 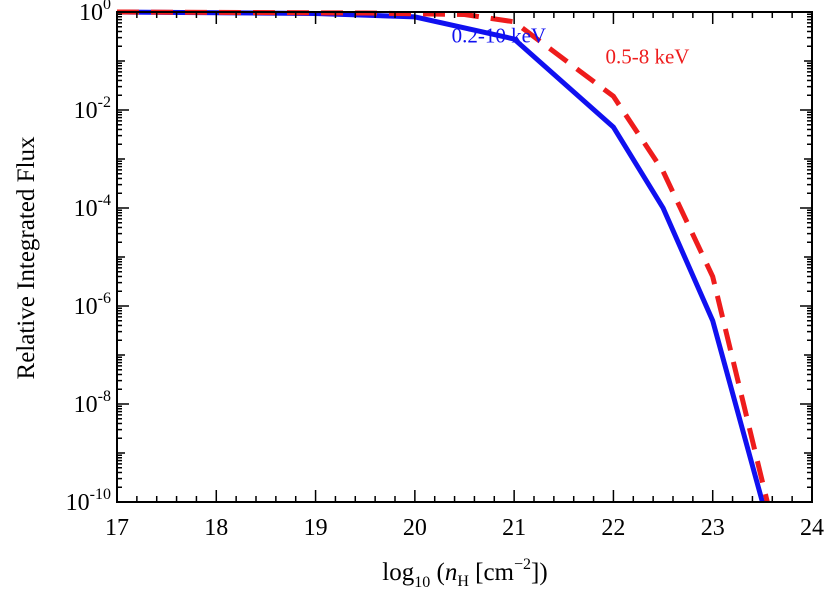 I want to click on x-tick-label: 18, so click(x=216, y=528).